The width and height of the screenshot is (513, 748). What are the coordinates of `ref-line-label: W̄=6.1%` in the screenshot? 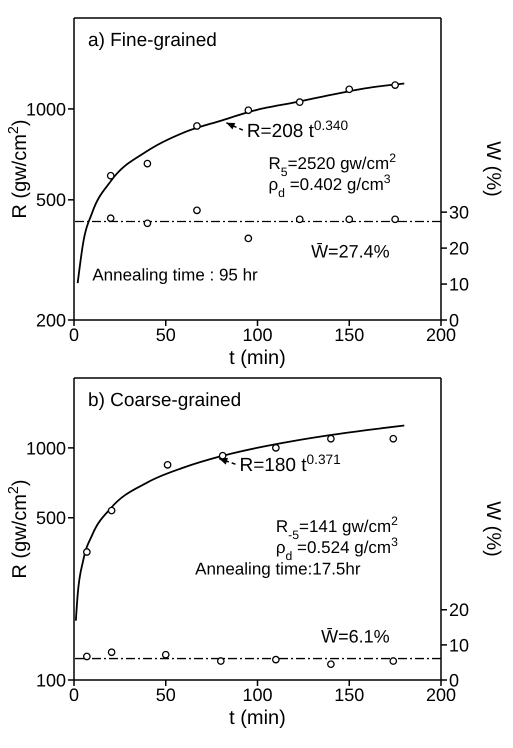 It's located at (355, 636).